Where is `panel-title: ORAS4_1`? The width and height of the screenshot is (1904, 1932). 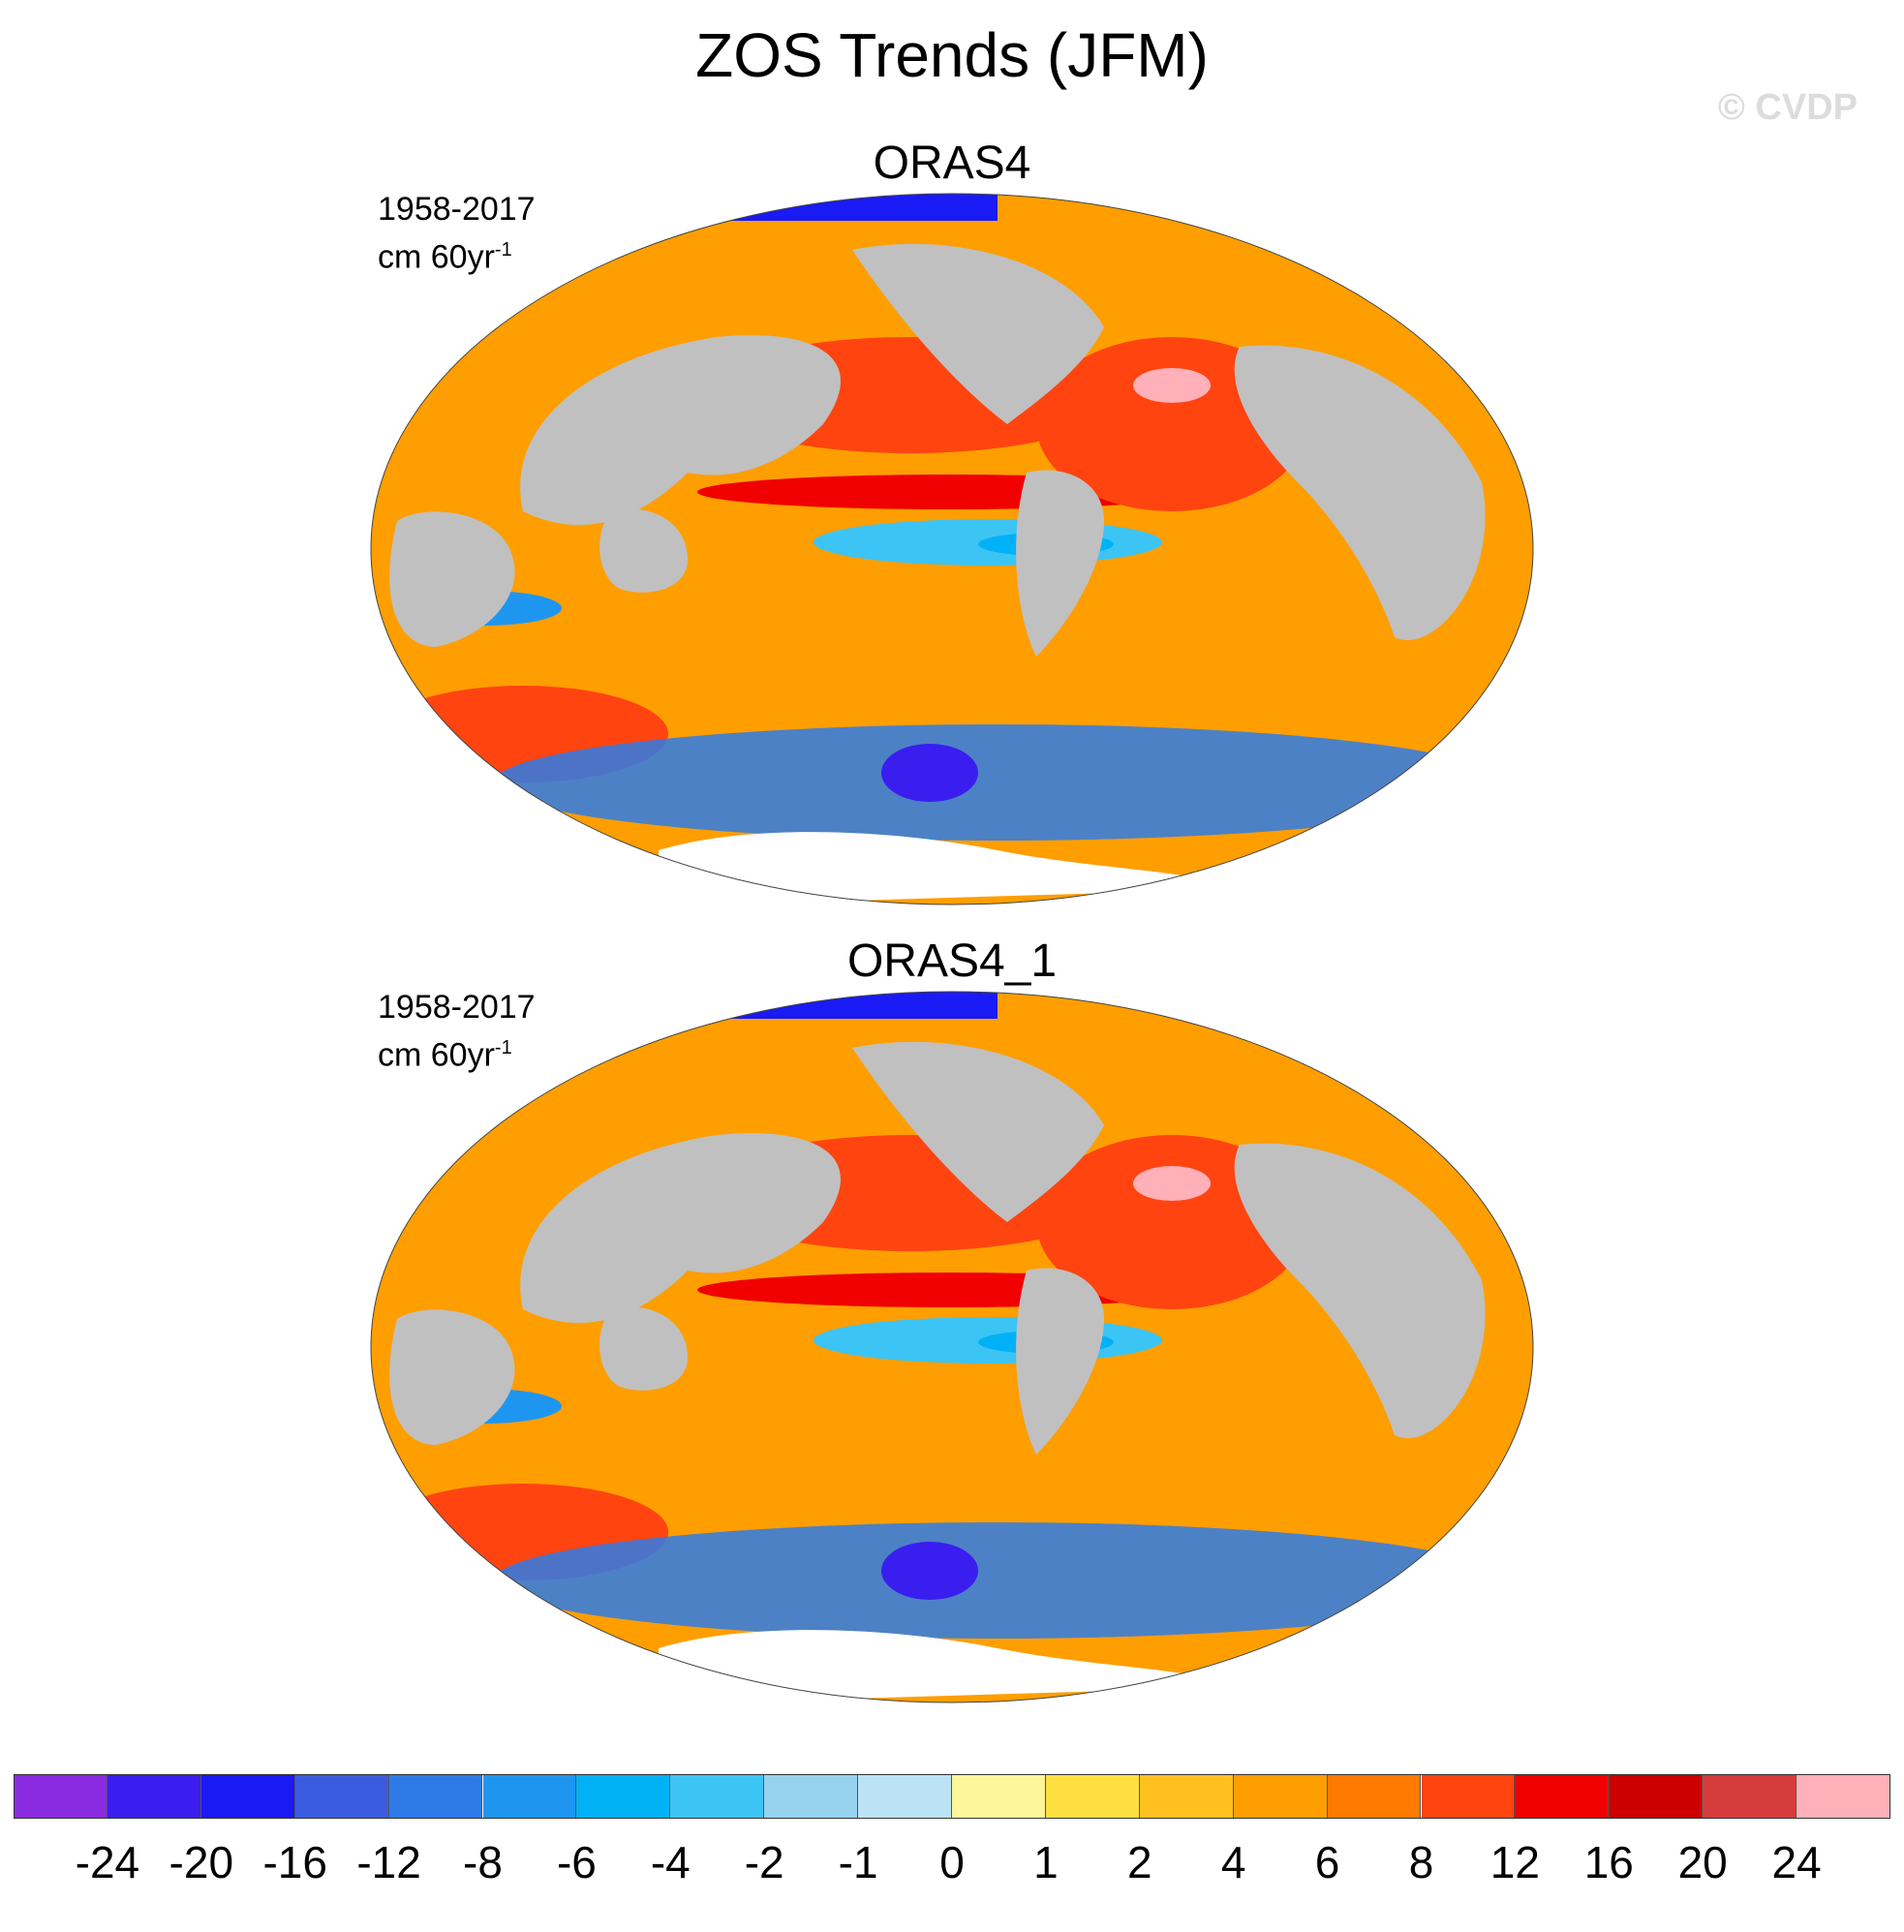
panel-title: ORAS4_1 is located at coordinates (952, 961).